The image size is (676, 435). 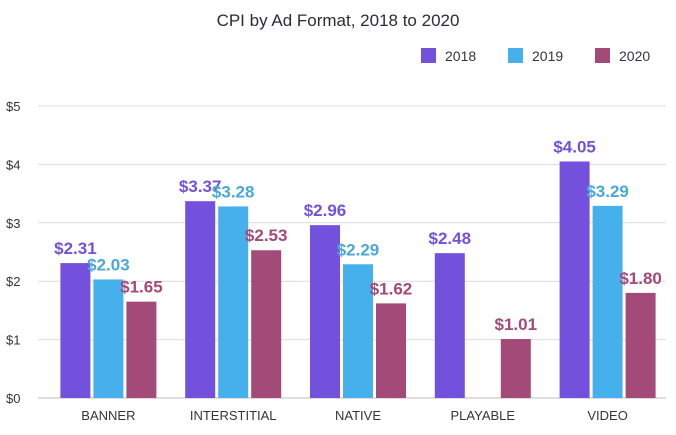 I want to click on x-tick-label: NATIVE, so click(x=358, y=415).